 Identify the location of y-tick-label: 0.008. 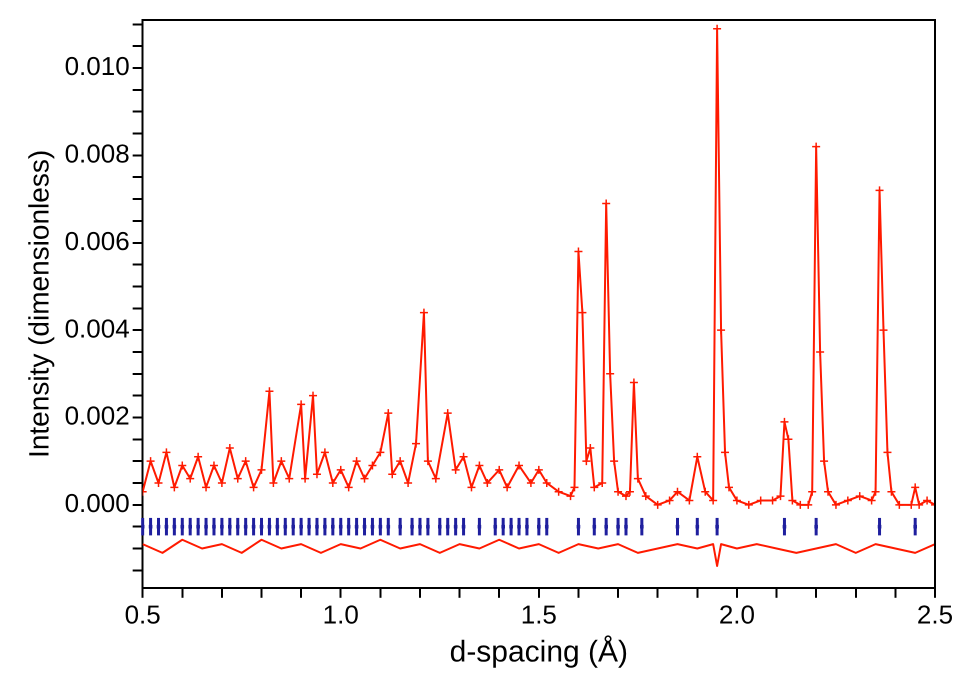
(97, 153).